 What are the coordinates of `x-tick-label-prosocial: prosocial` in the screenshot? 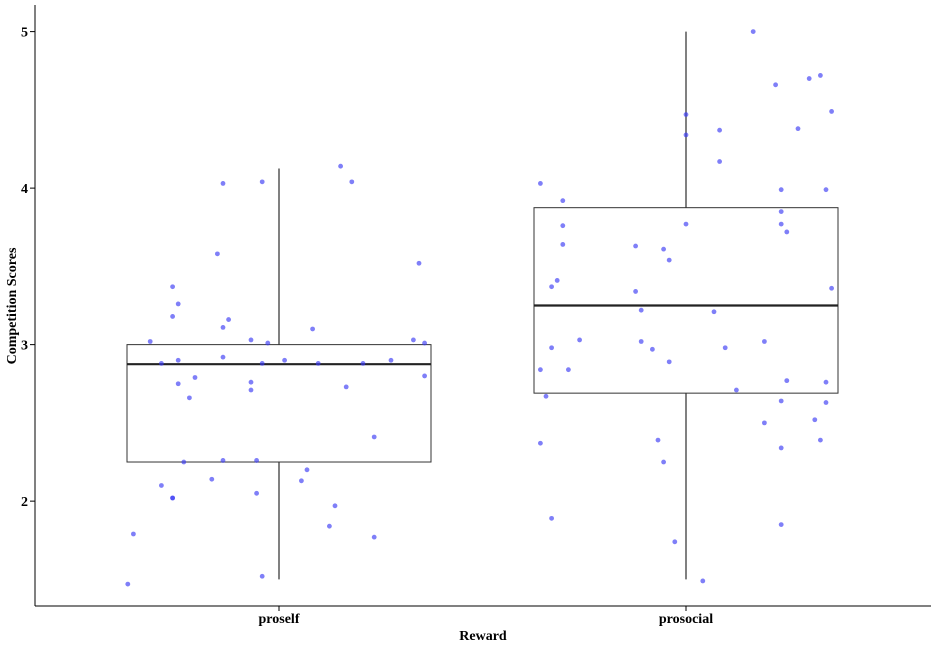 It's located at (686, 619).